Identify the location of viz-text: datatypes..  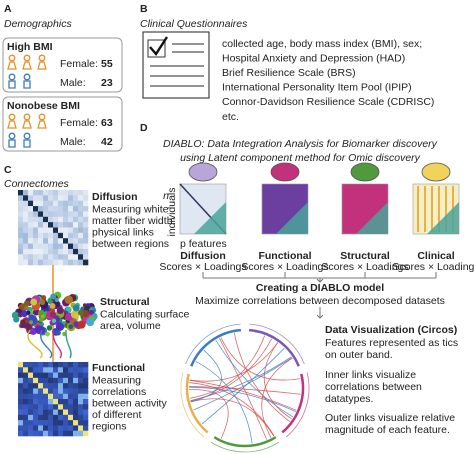
(349, 399).